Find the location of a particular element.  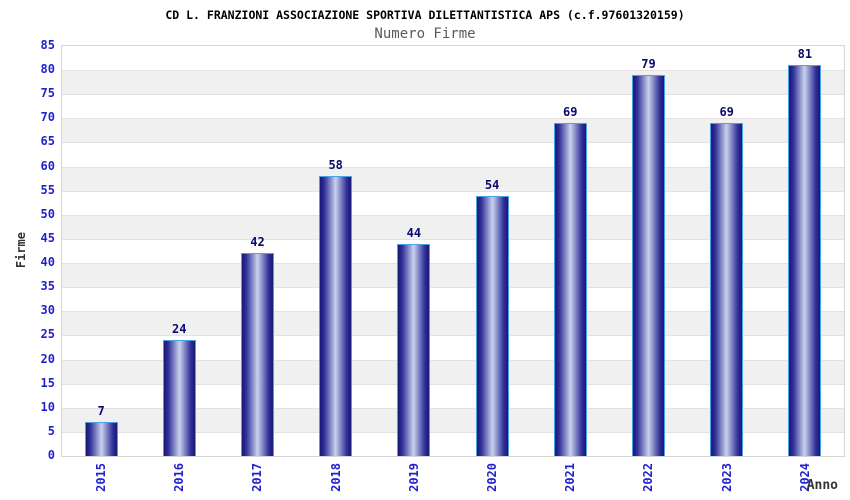

bar-2023 is located at coordinates (727, 289).